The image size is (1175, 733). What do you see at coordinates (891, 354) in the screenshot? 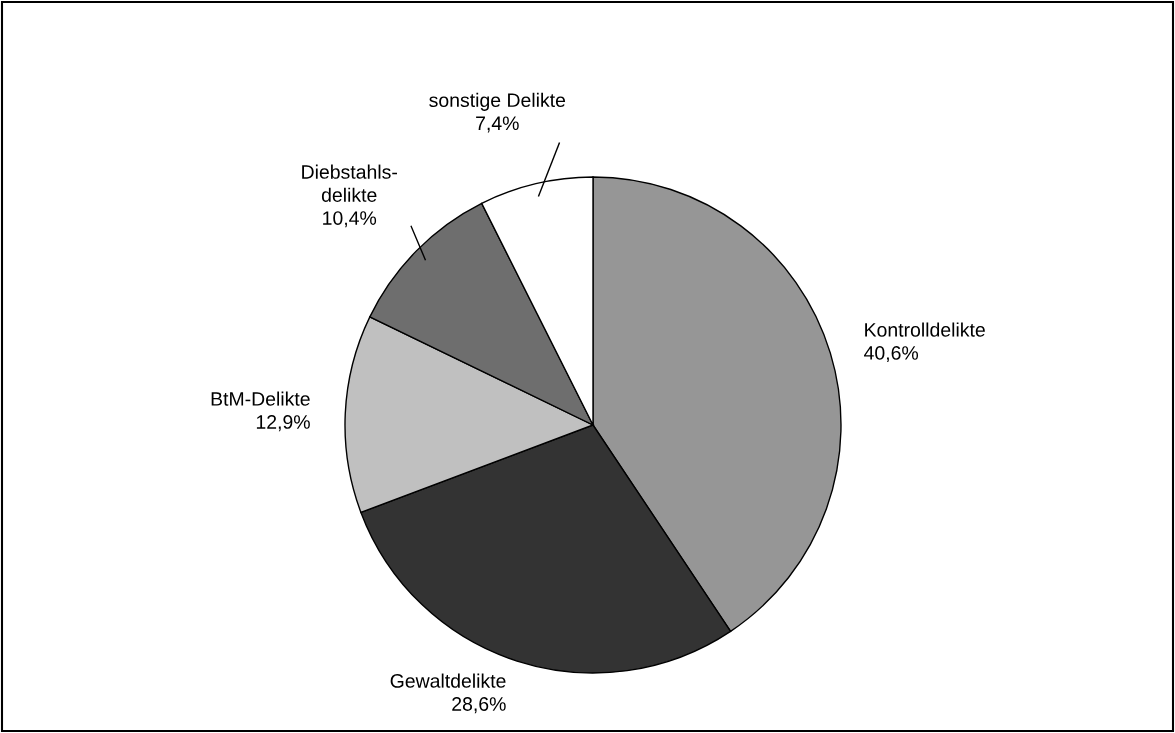
I see `data-label: 40,6%` at bounding box center [891, 354].